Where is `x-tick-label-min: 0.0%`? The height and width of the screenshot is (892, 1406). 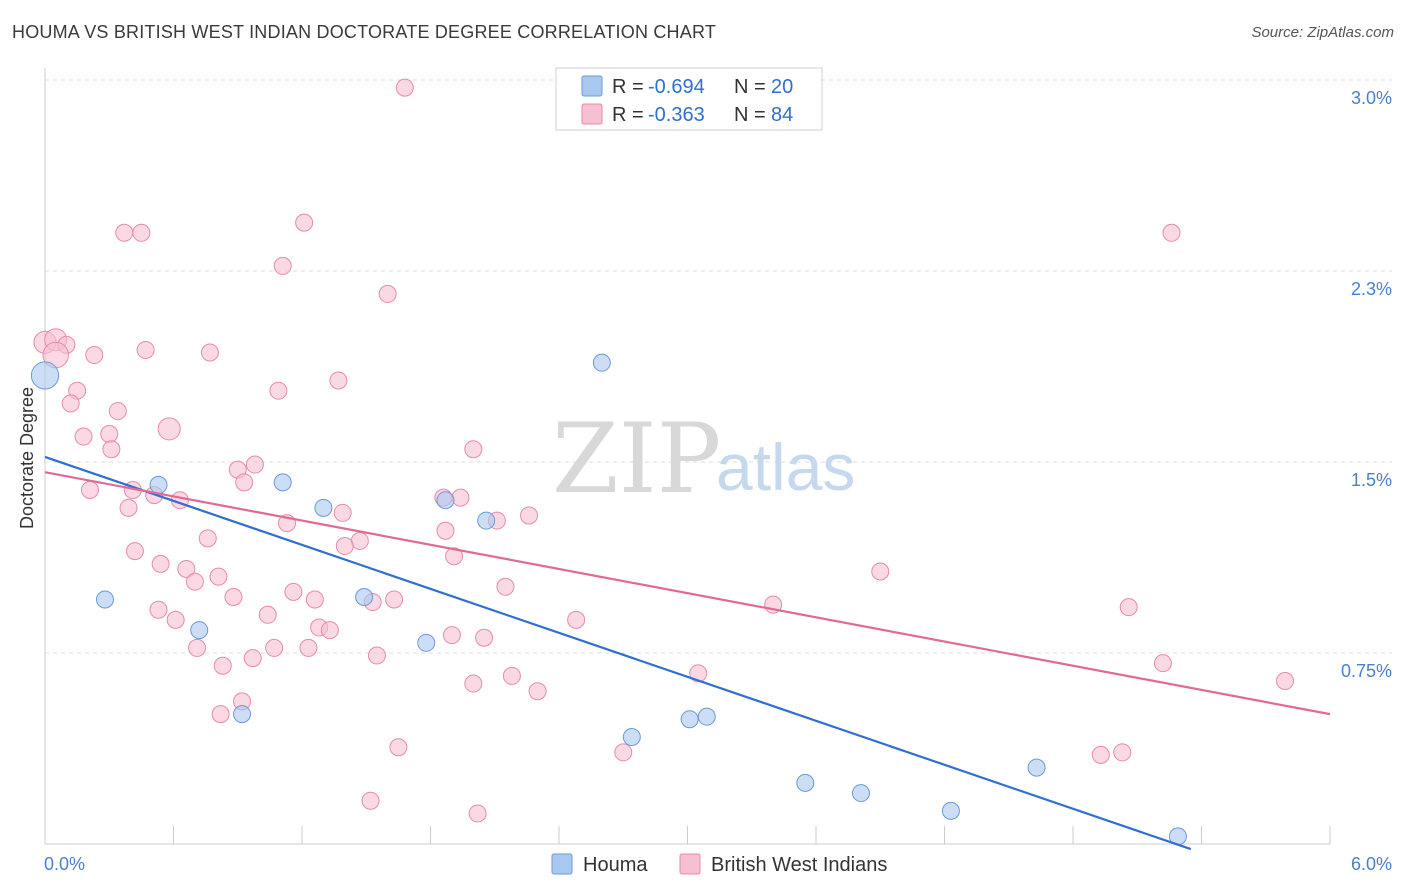 x-tick-label-min: 0.0% is located at coordinates (64, 864).